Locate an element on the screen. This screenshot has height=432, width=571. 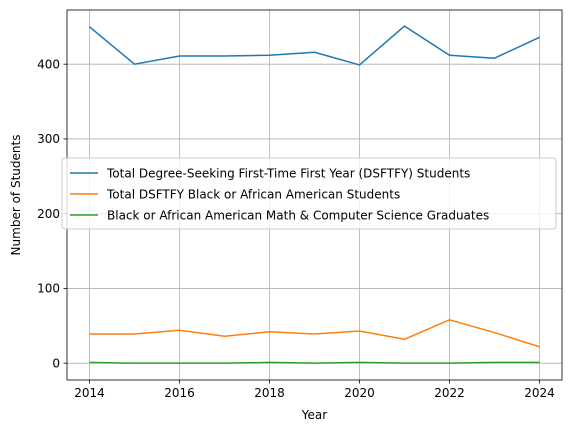
x-tick-label: 2016 is located at coordinates (179, 393).